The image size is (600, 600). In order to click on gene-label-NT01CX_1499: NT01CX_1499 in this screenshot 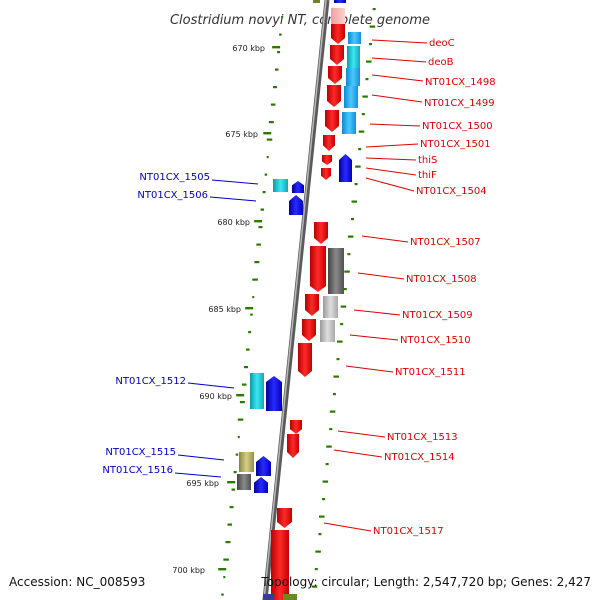, I will do `click(459, 103)`.